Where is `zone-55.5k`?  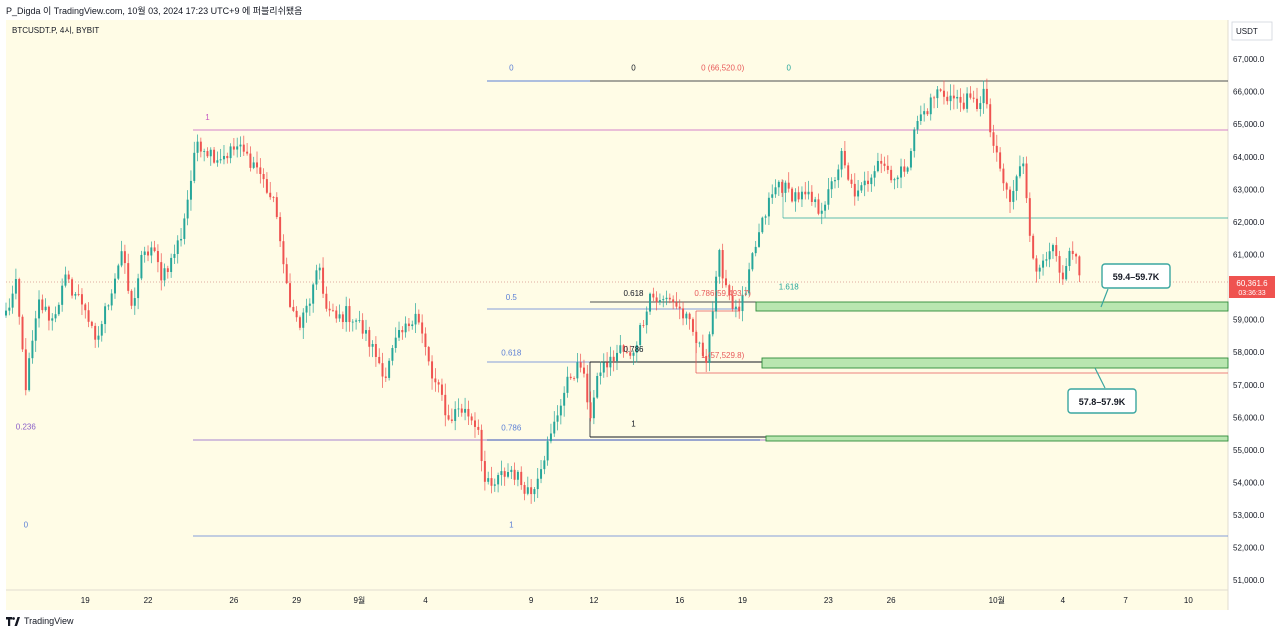
zone-55.5k is located at coordinates (997, 438).